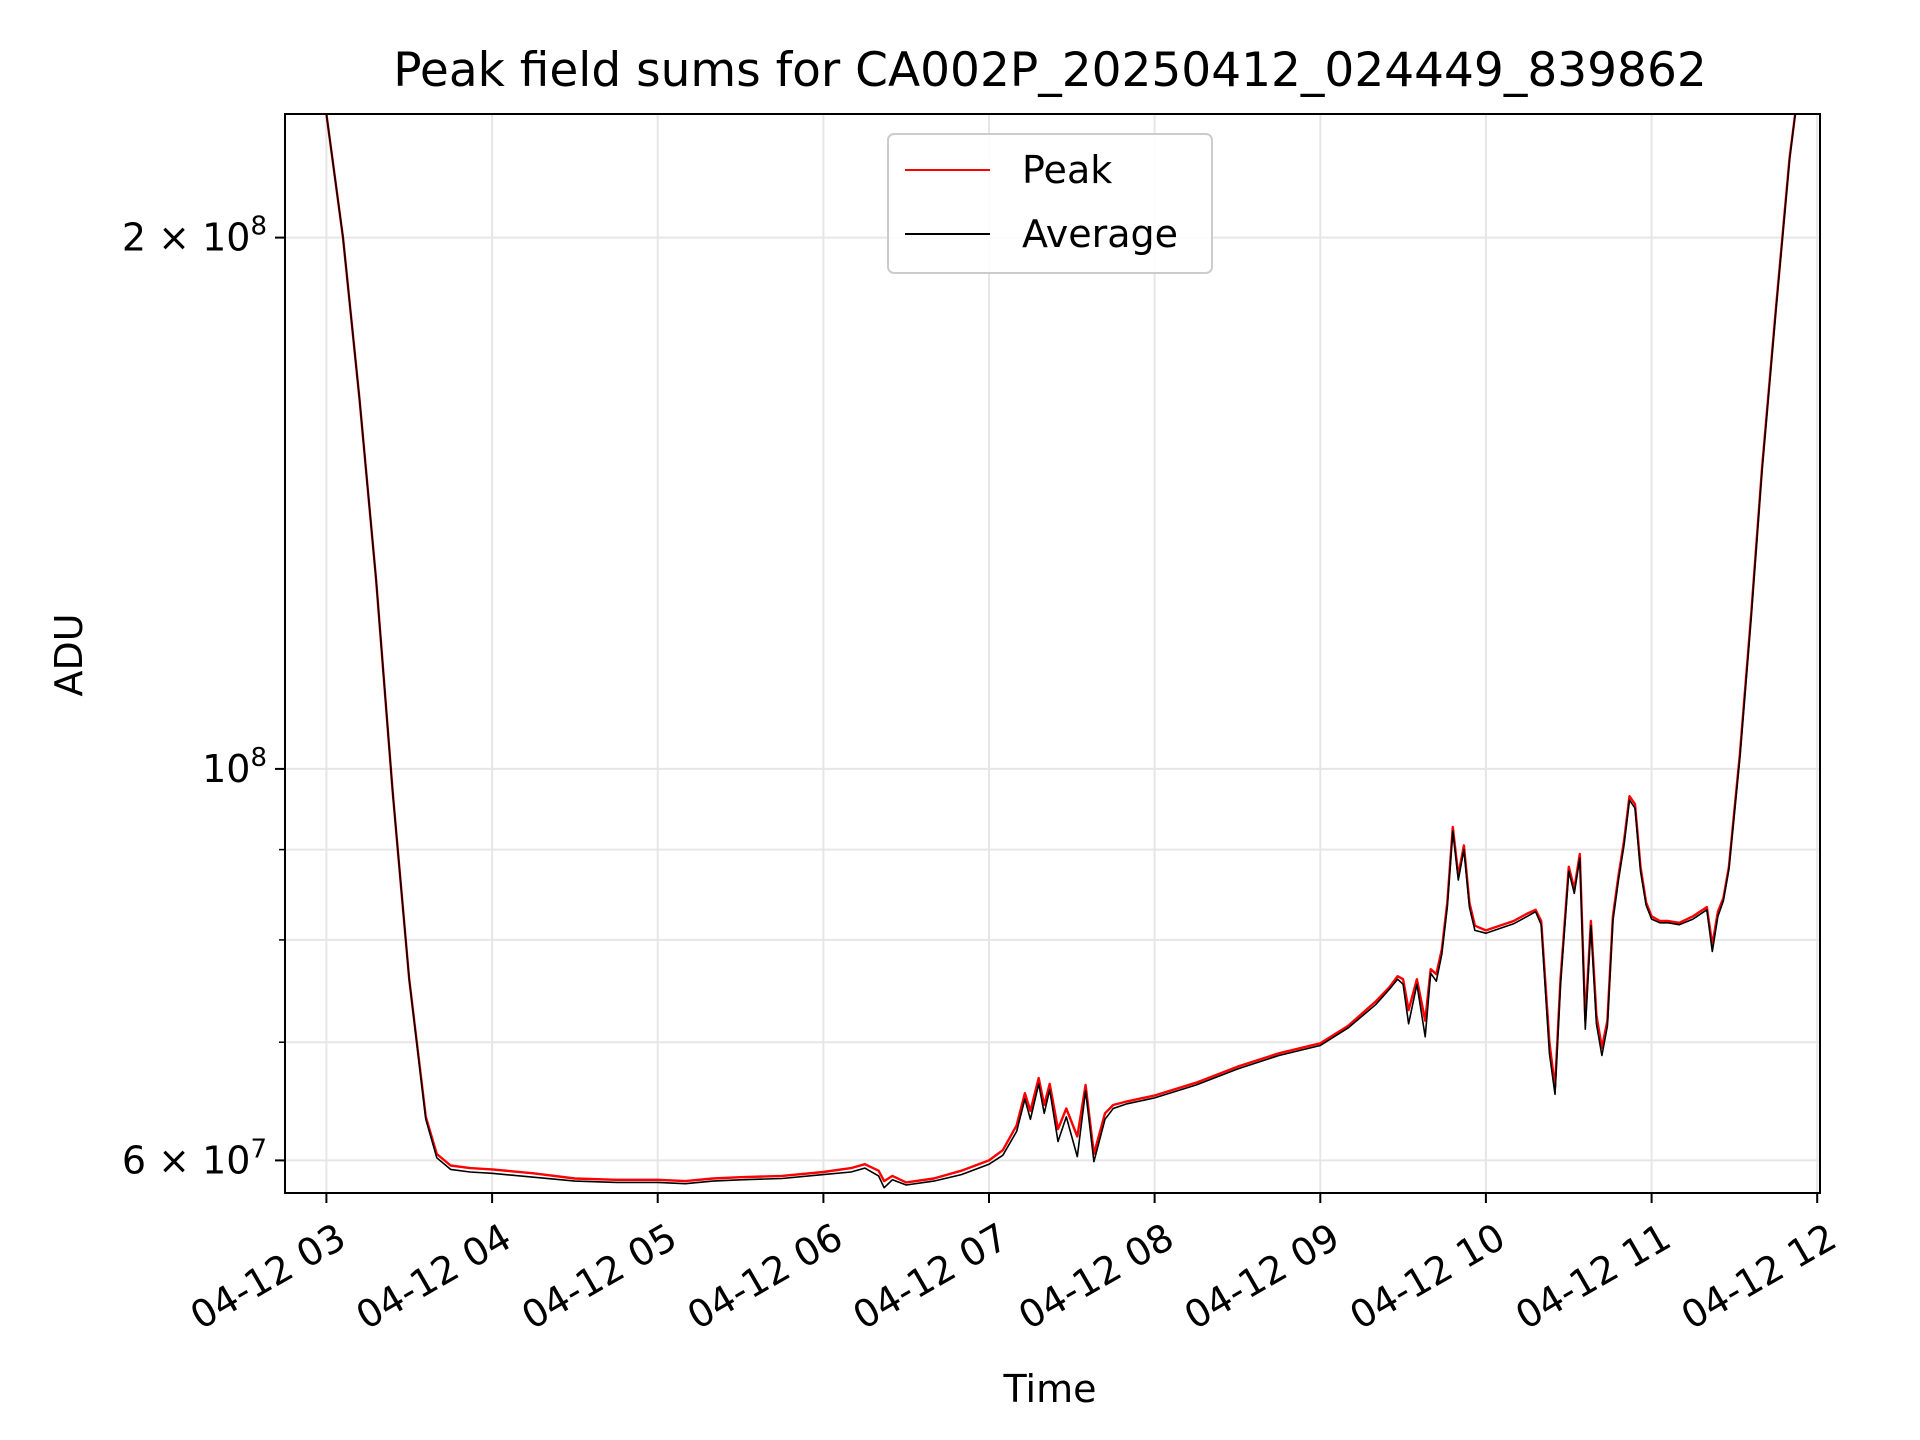 The width and height of the screenshot is (1920, 1440). I want to click on legend-label-peak: Peak, so click(1067, 170).